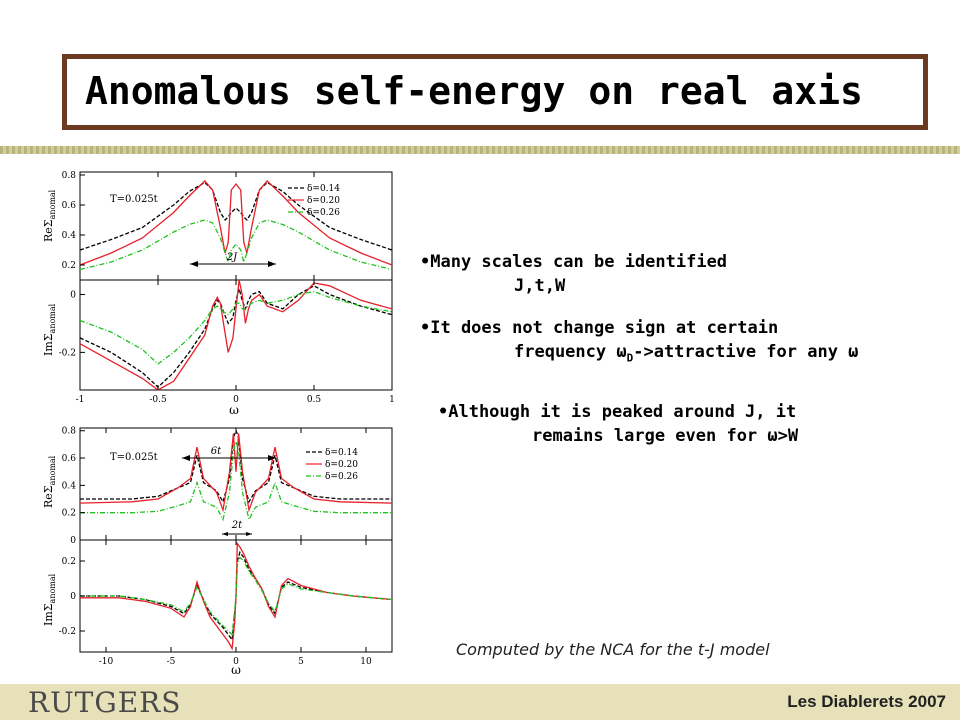 The image size is (960, 720). I want to click on conference-label: Les Diablerets 2007, so click(866, 701).